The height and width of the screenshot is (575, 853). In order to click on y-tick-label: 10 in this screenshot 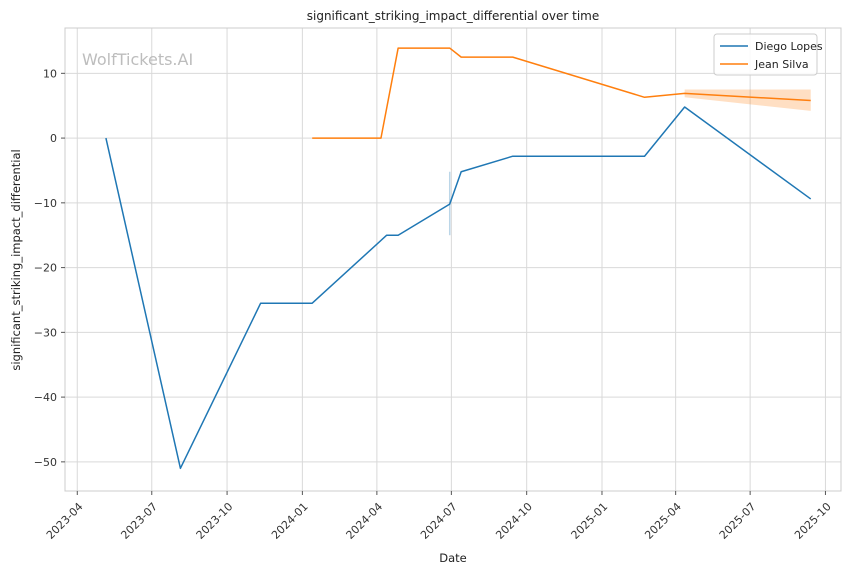, I will do `click(50, 73)`.